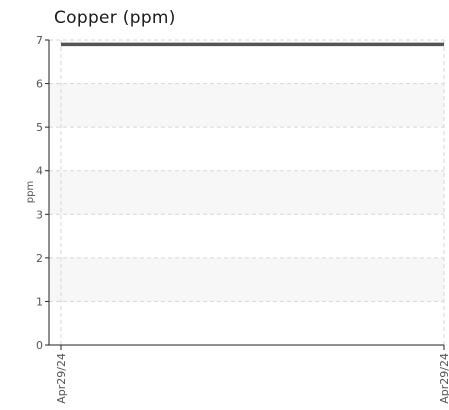 This screenshot has height=410, width=449. Describe the element at coordinates (39, 84) in the screenshot. I see `y-tick-label: 6` at that location.